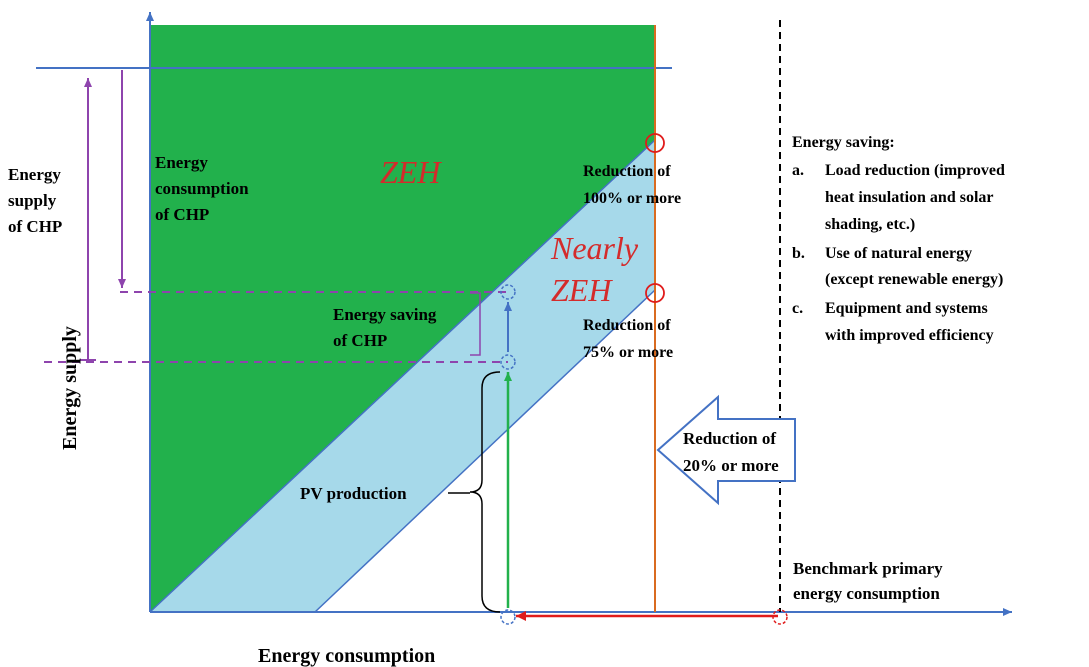  I want to click on benchmark-label-1: Benchmark primary, so click(868, 568).